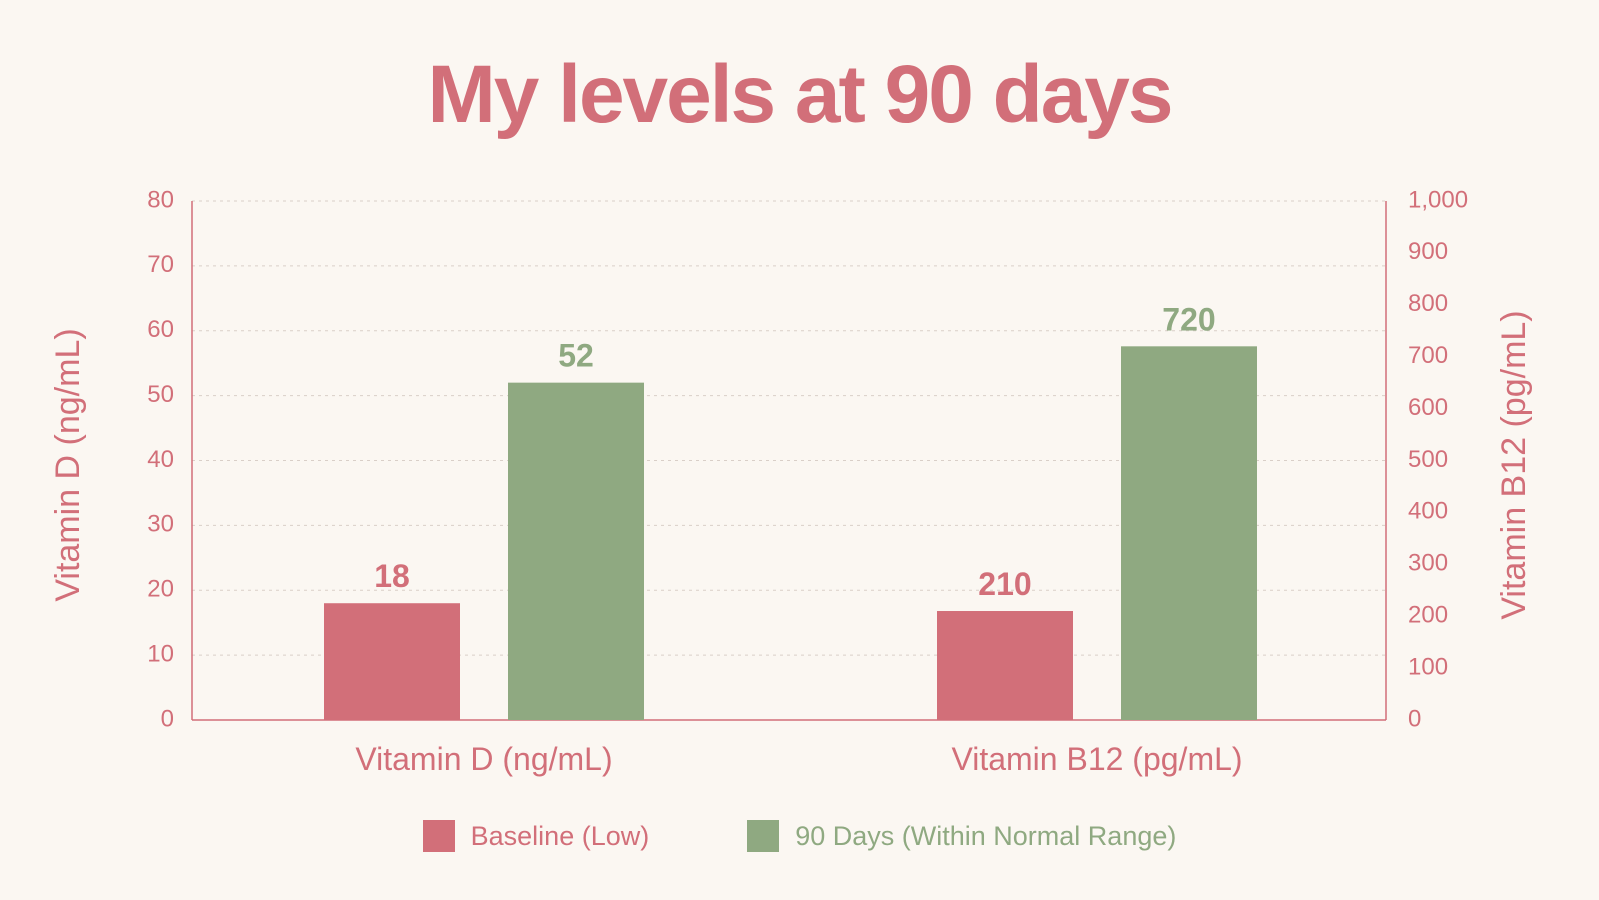  Describe the element at coordinates (1188, 319) in the screenshot. I see `data-label-ninety: 720` at that location.